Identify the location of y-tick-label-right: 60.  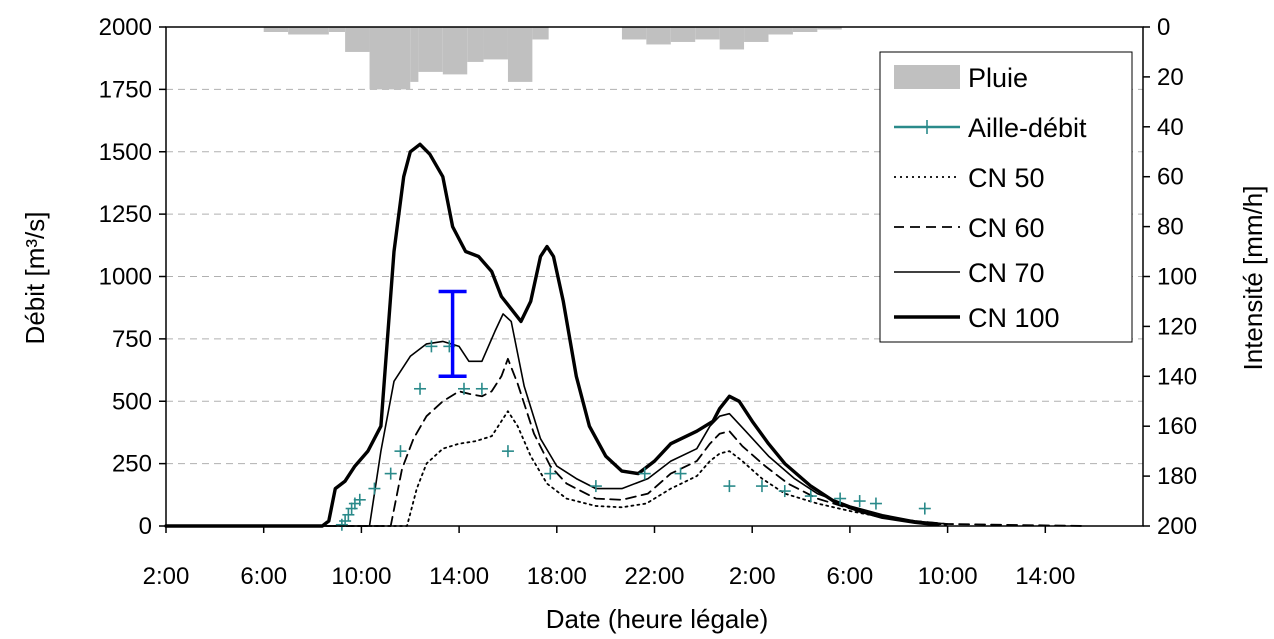
(1170, 177).